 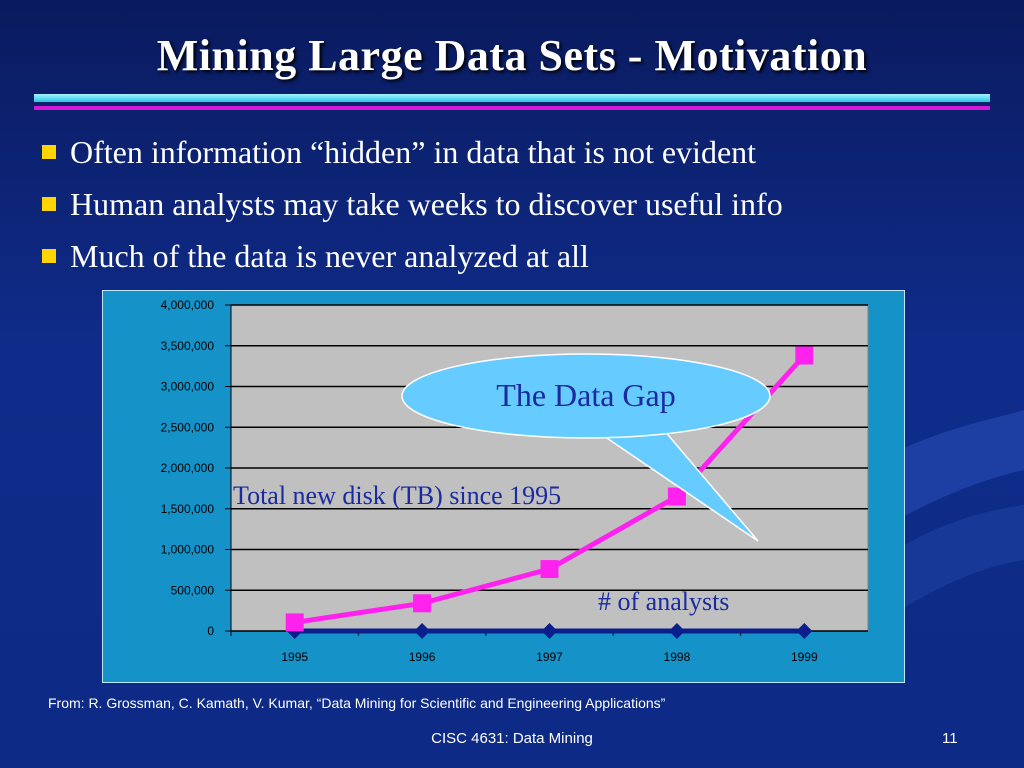 I want to click on y-tick-label: 3,000,000, so click(x=188, y=387).